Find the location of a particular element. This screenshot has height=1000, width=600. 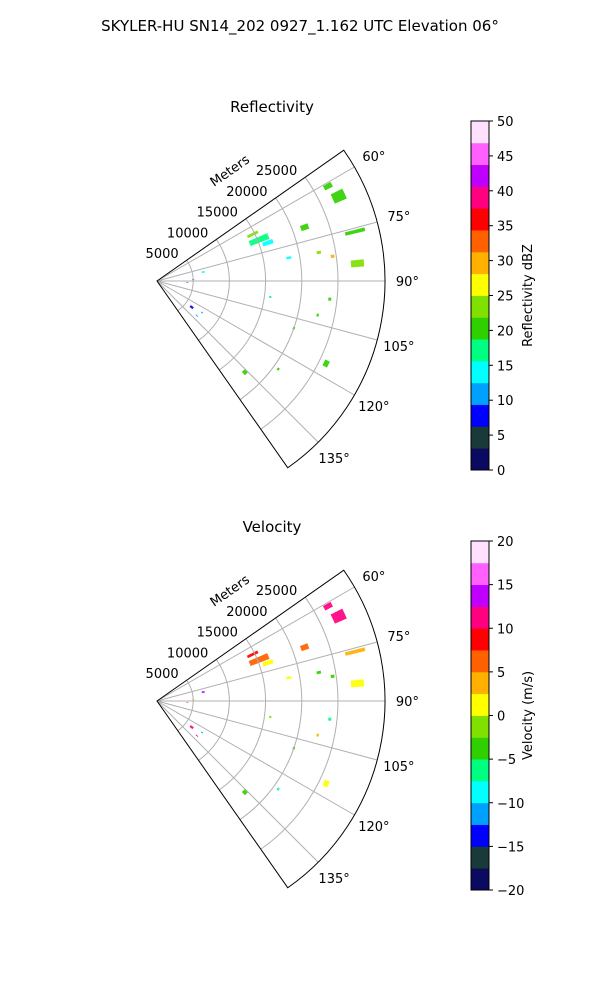

radial-tick-label: 5000 is located at coordinates (162, 674).